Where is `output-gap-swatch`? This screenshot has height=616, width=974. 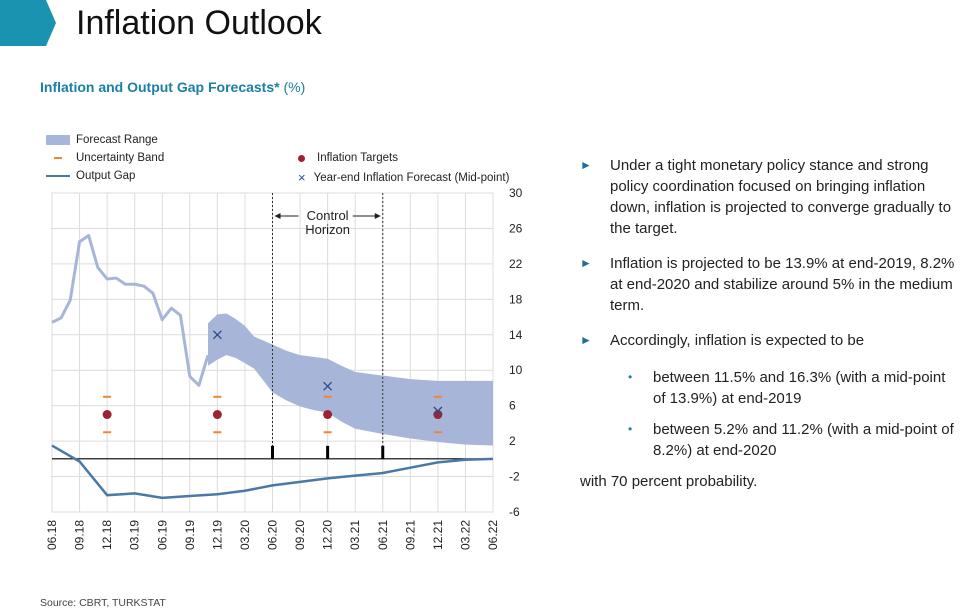 output-gap-swatch is located at coordinates (58, 176).